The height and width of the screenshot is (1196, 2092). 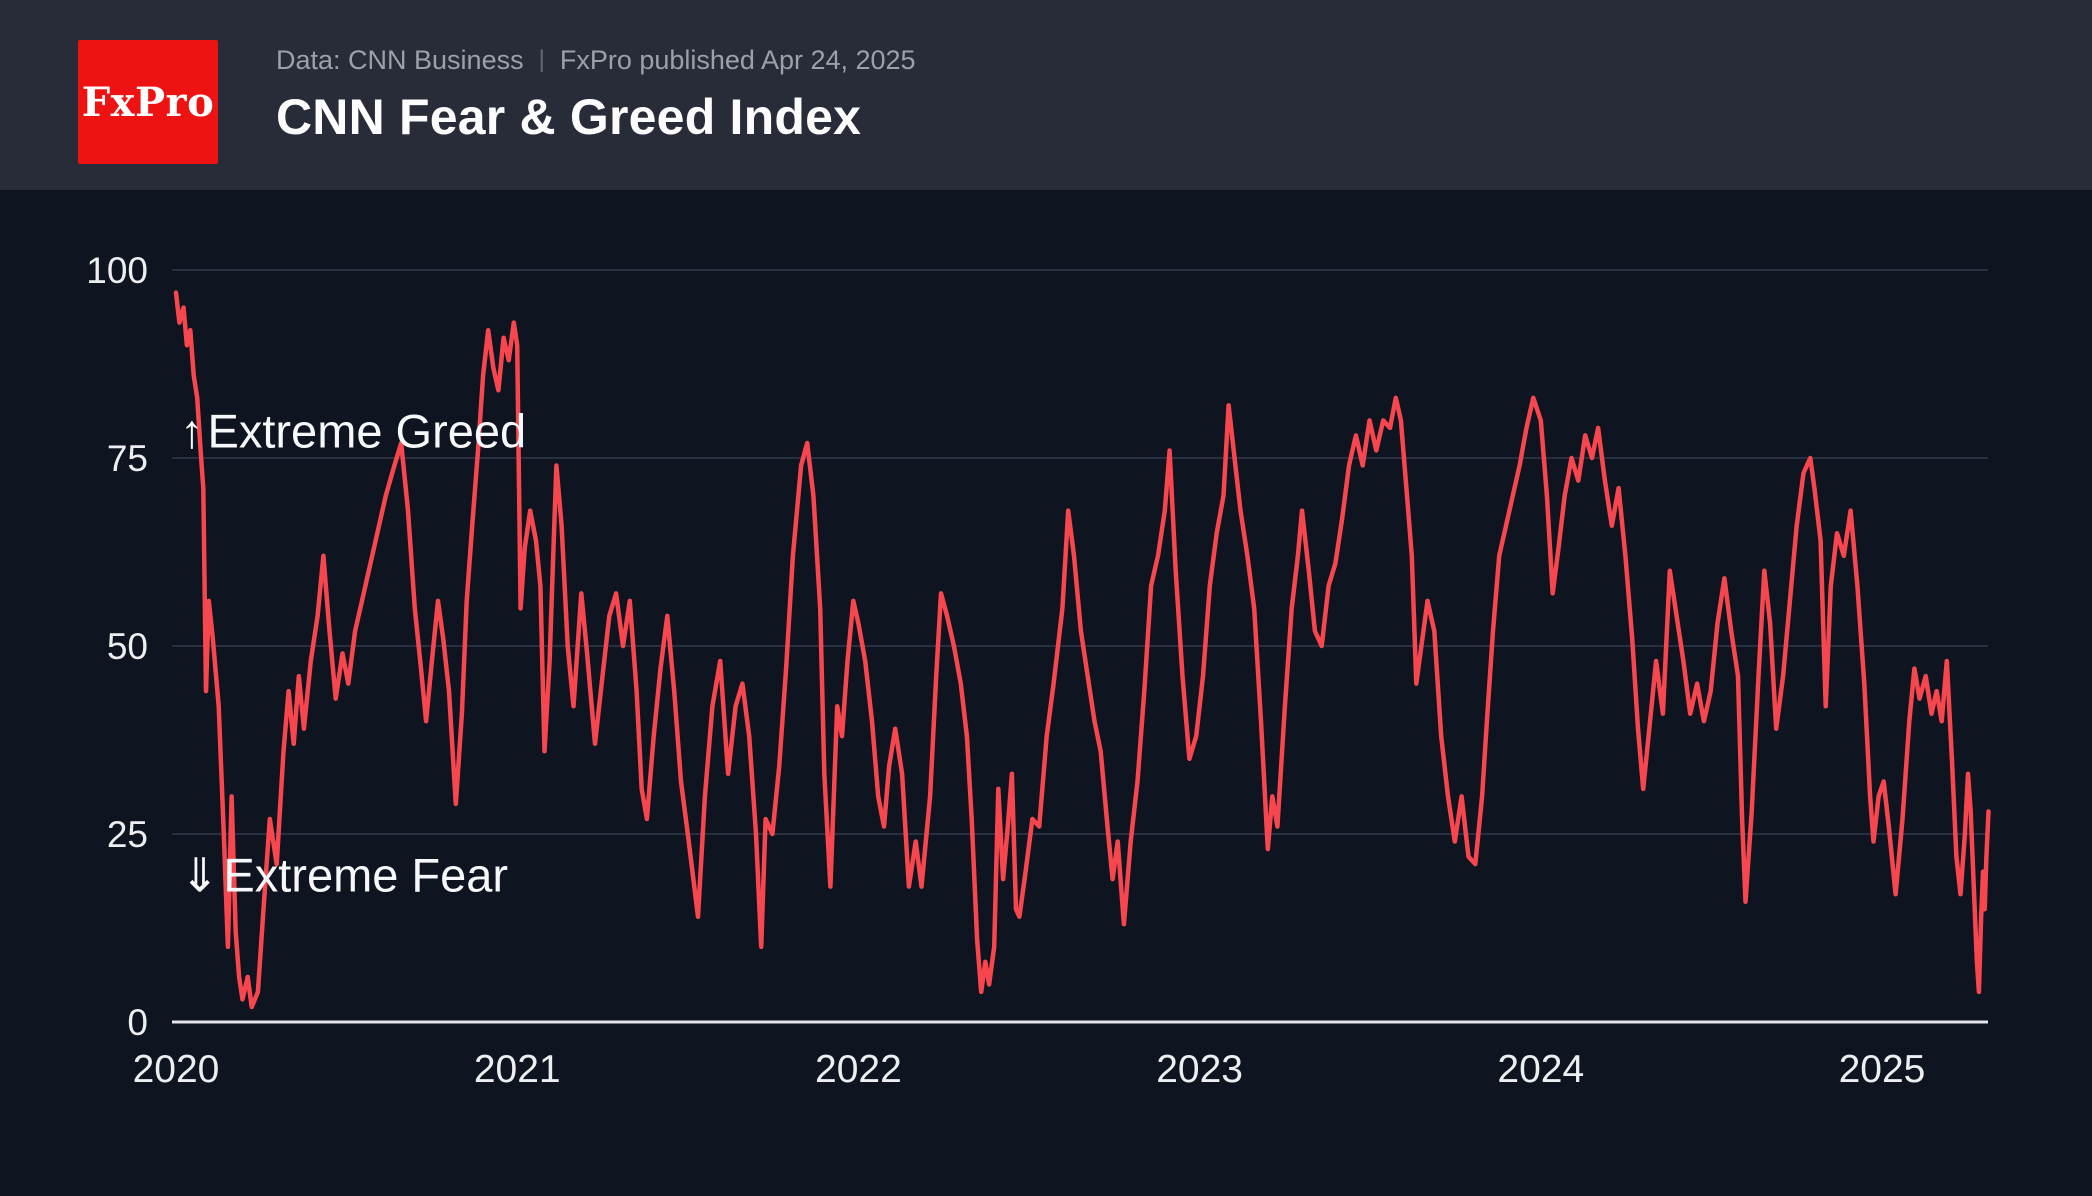 I want to click on extreme-fear-label: Extreme Fear, so click(x=365, y=874).